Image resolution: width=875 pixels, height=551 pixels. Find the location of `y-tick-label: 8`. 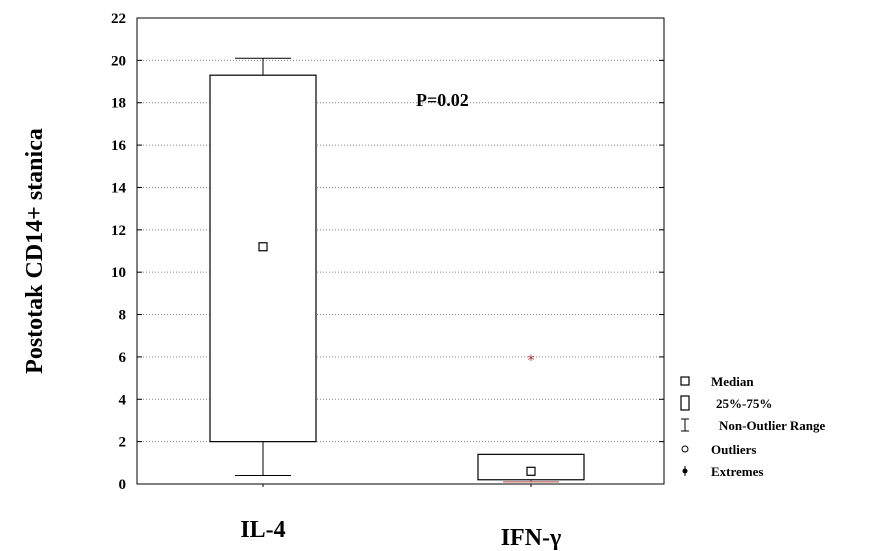

y-tick-label: 8 is located at coordinates (123, 316).